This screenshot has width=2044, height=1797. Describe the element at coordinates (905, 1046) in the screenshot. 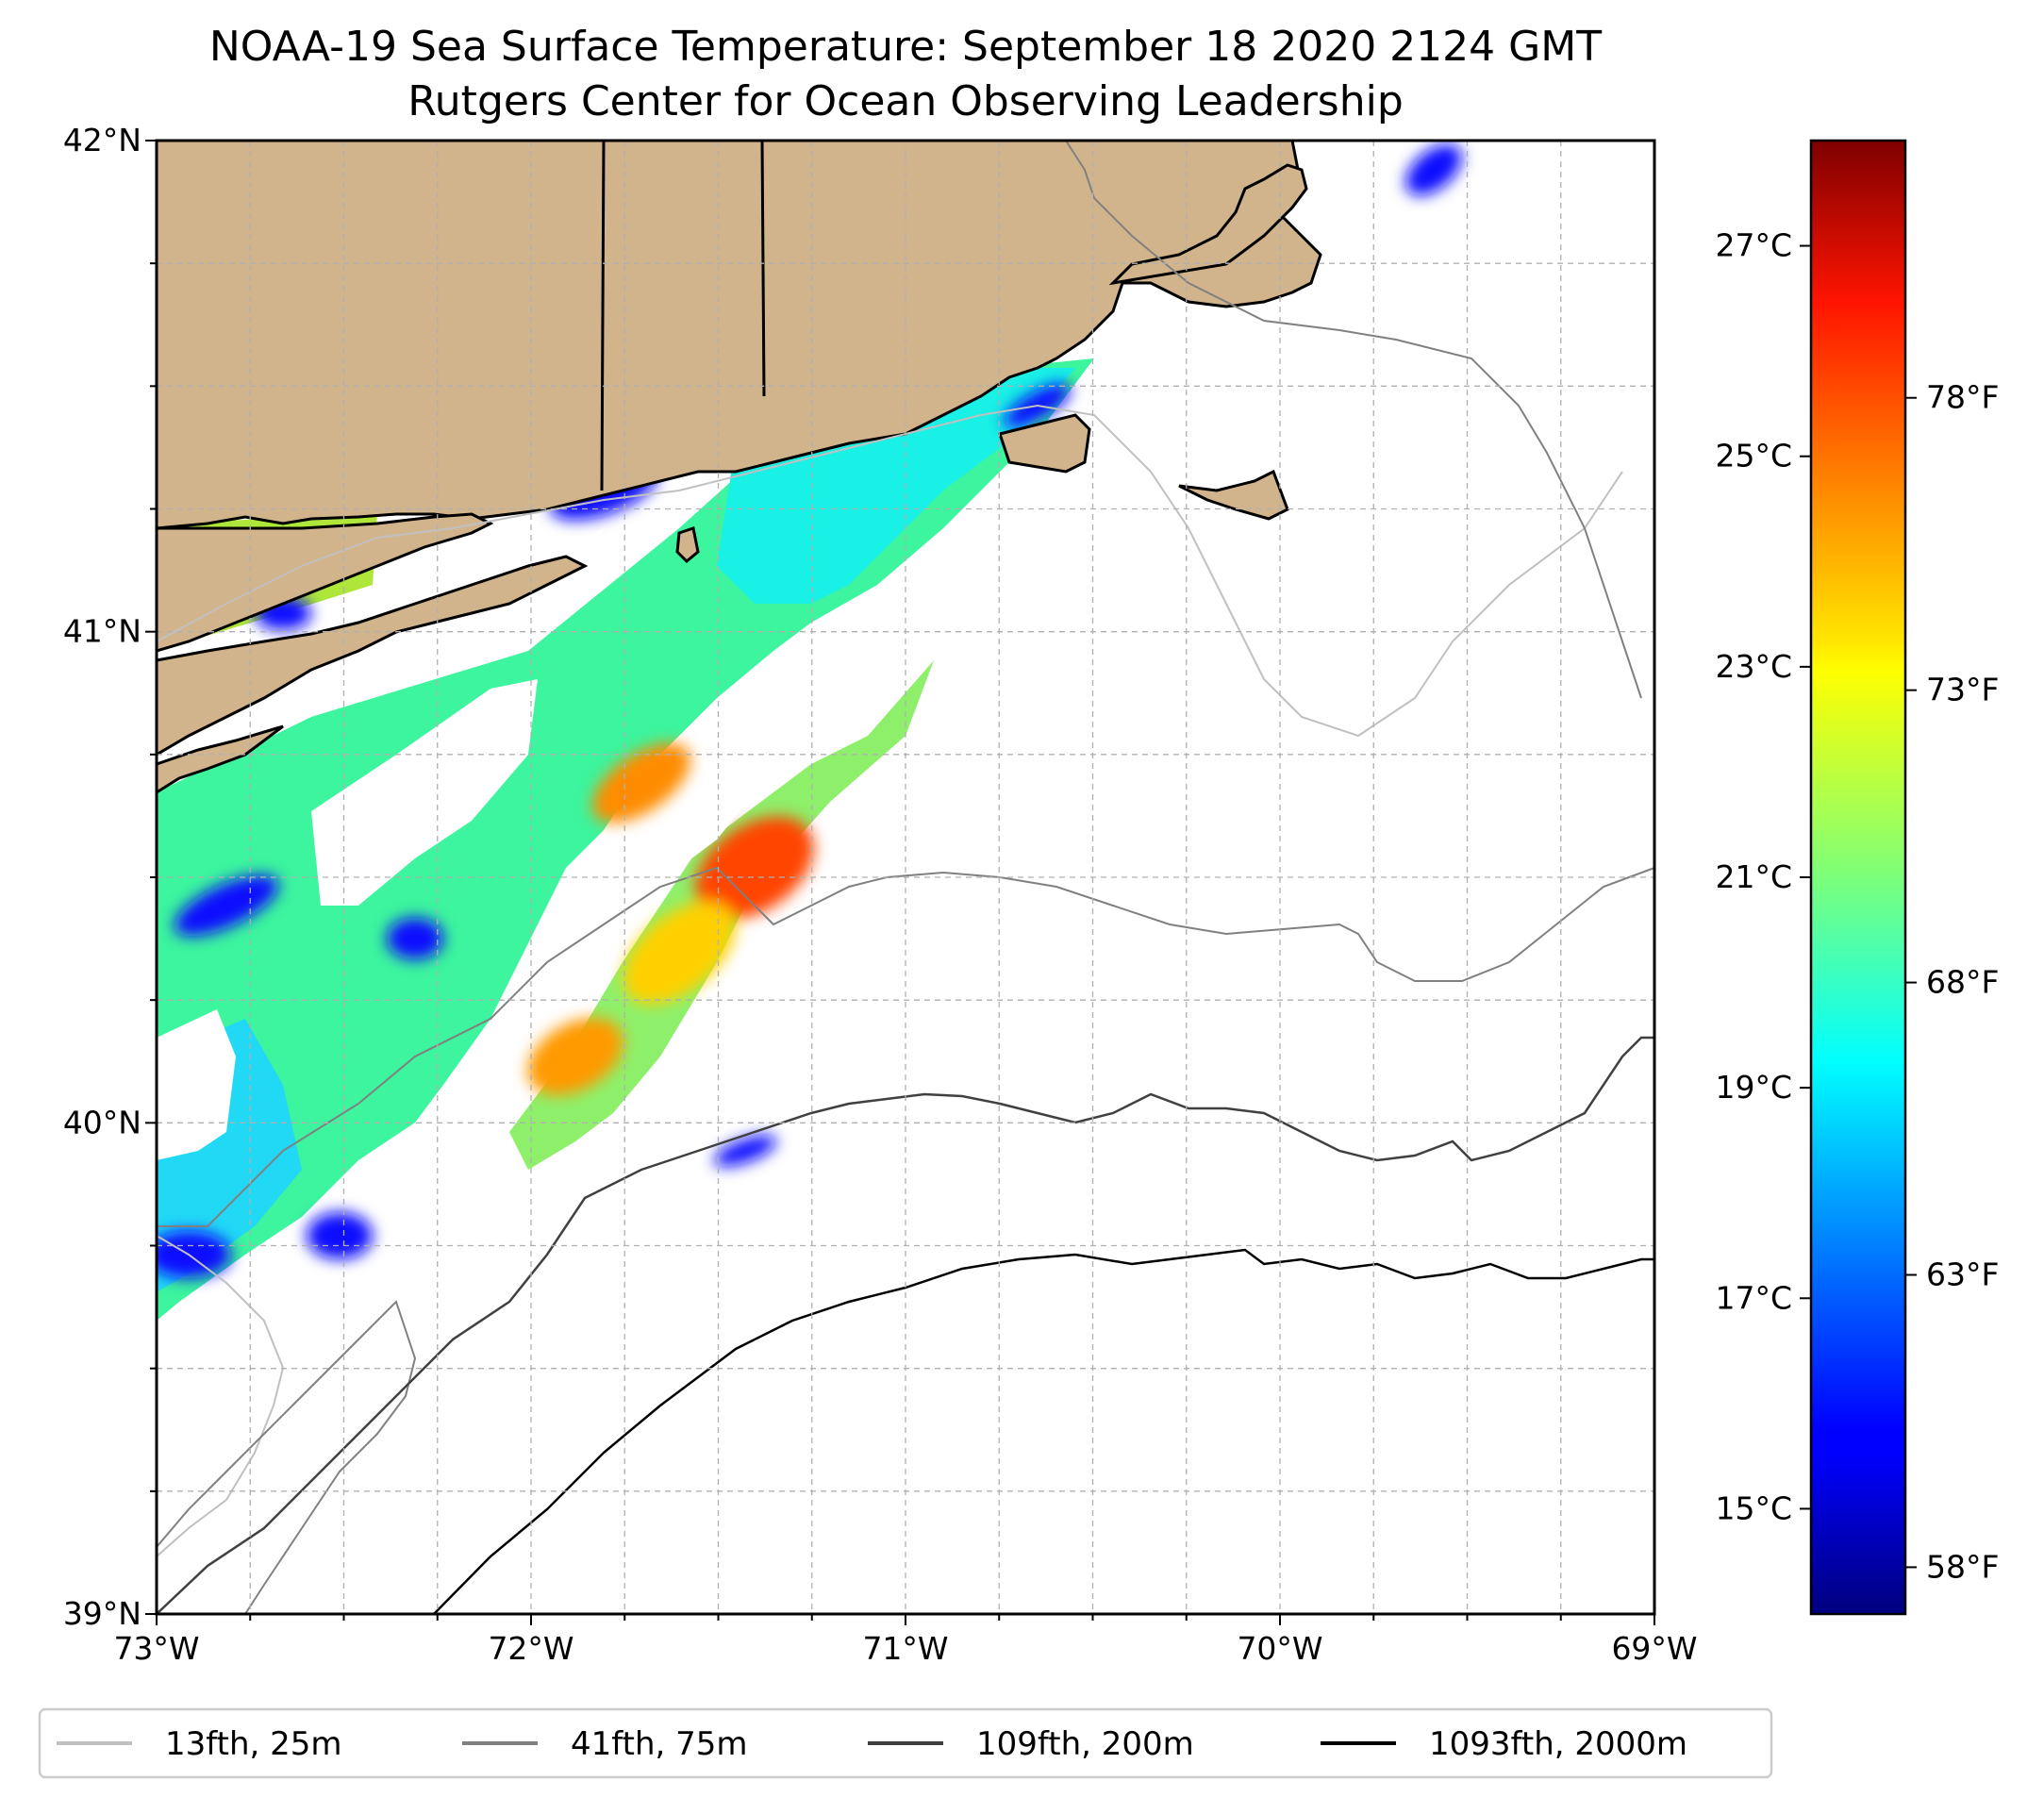

I see `isobath-75m` at that location.